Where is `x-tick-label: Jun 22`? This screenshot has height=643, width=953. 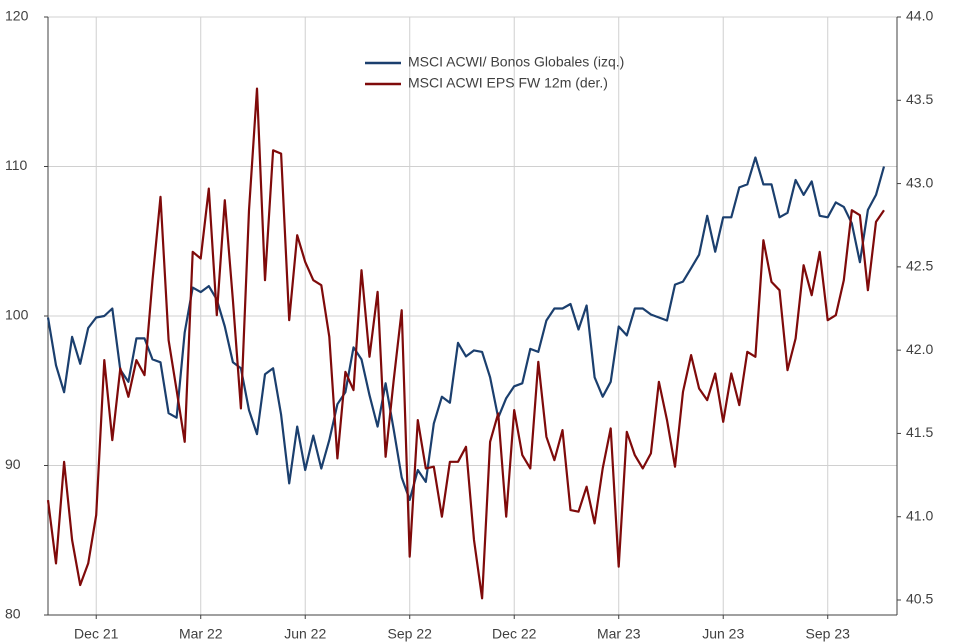 x-tick-label: Jun 22 is located at coordinates (305, 634).